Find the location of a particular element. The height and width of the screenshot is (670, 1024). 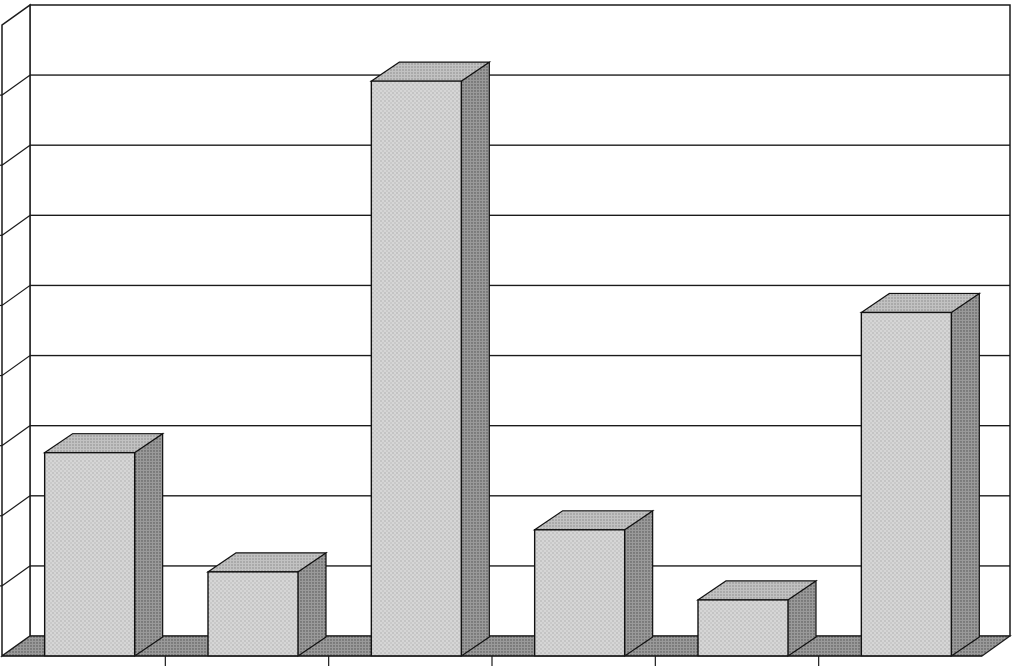

x-axis-ticks is located at coordinates (492, 660).